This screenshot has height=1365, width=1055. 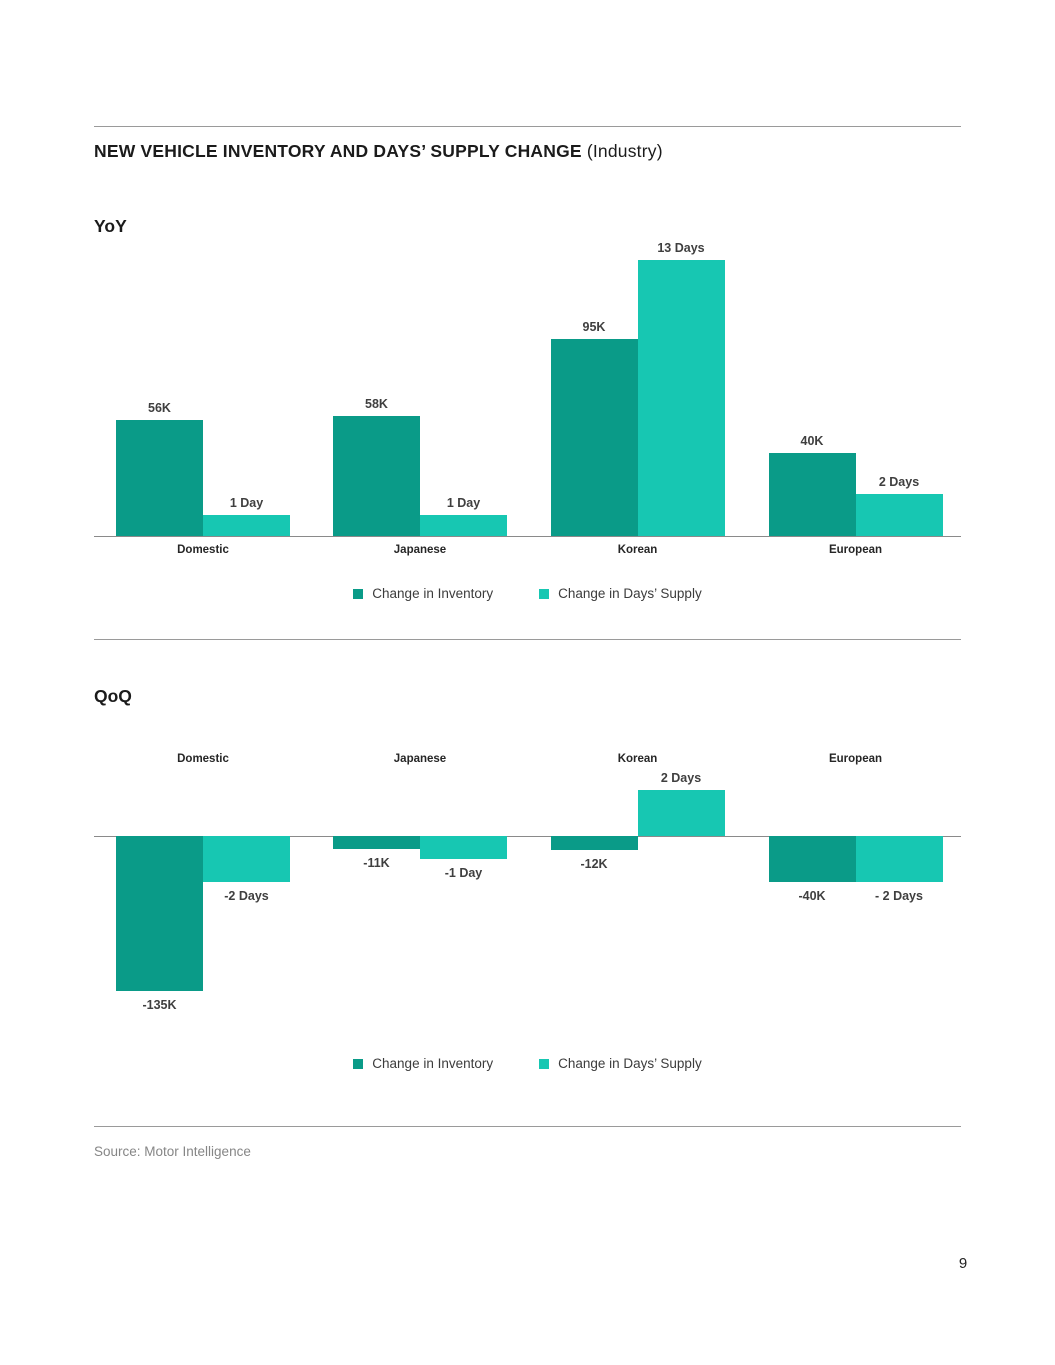 What do you see at coordinates (246, 896) in the screenshot?
I see `bar-label-days-supply-domestic: -2 Days` at bounding box center [246, 896].